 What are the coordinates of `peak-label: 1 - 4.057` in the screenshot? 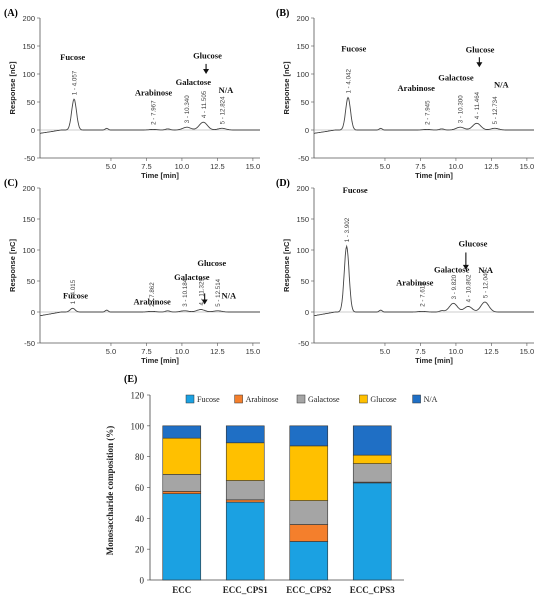 It's located at (75, 82).